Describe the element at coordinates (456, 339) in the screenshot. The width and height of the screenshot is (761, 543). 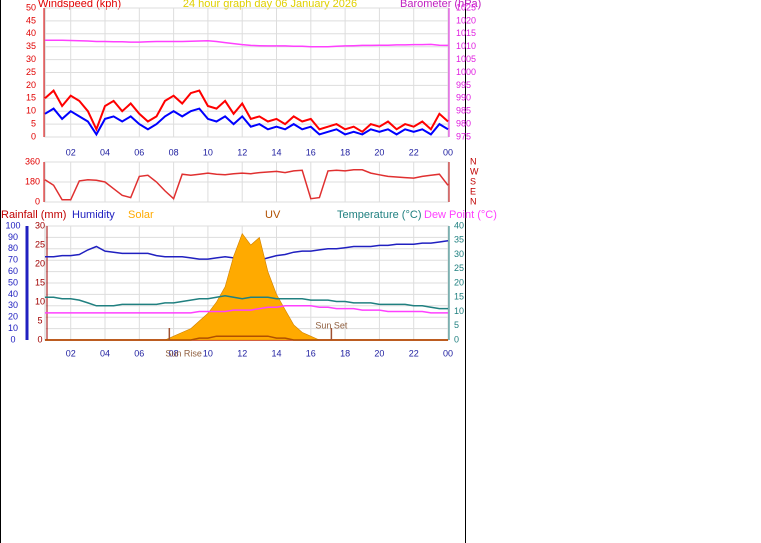
I see `y2-tick-label: 0` at that location.